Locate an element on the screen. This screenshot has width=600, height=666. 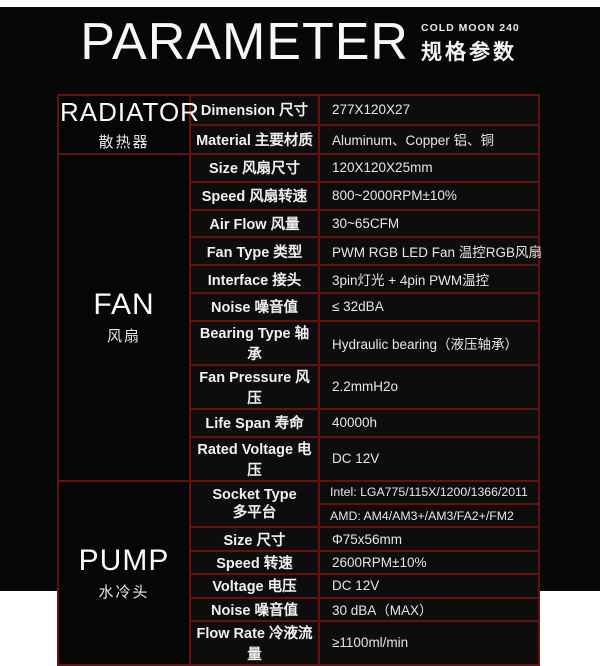
header: PARAMETER COLD MOON 240 规格参数 is located at coordinates (300, 42).